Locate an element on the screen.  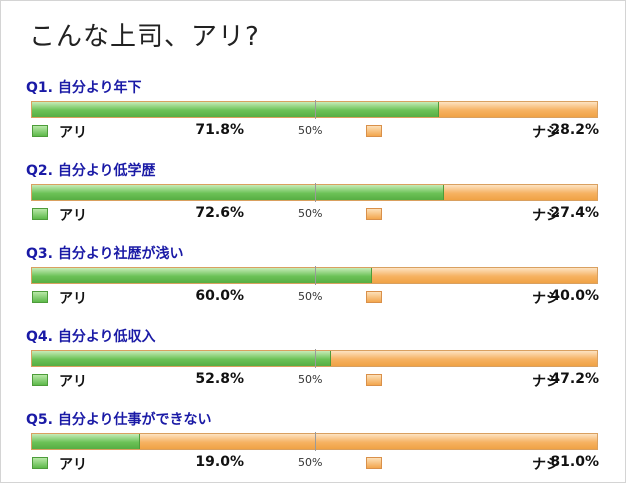
legend-row: アリ 52.8% 50% ナシ 47.2% is located at coordinates (313, 381).